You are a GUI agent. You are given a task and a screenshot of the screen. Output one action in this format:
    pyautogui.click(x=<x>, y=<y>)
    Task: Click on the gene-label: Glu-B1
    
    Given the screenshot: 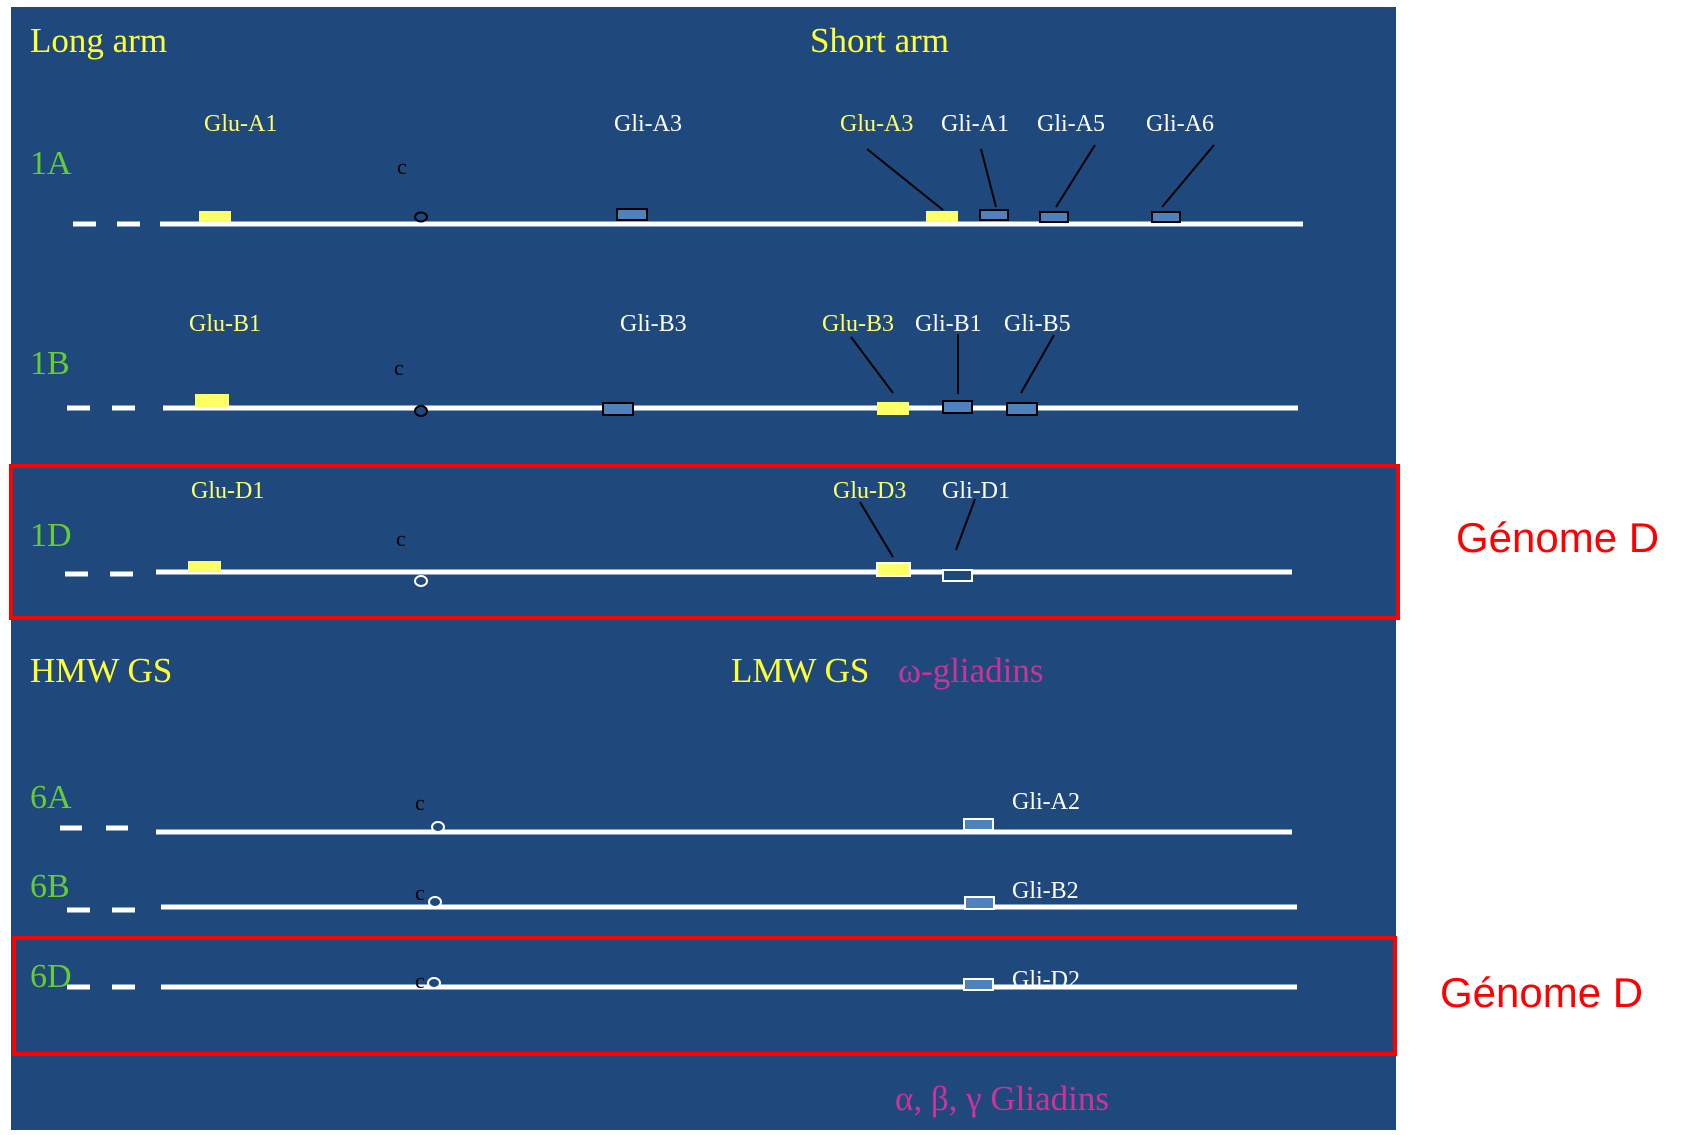 What is the action you would take?
    pyautogui.click(x=225, y=324)
    